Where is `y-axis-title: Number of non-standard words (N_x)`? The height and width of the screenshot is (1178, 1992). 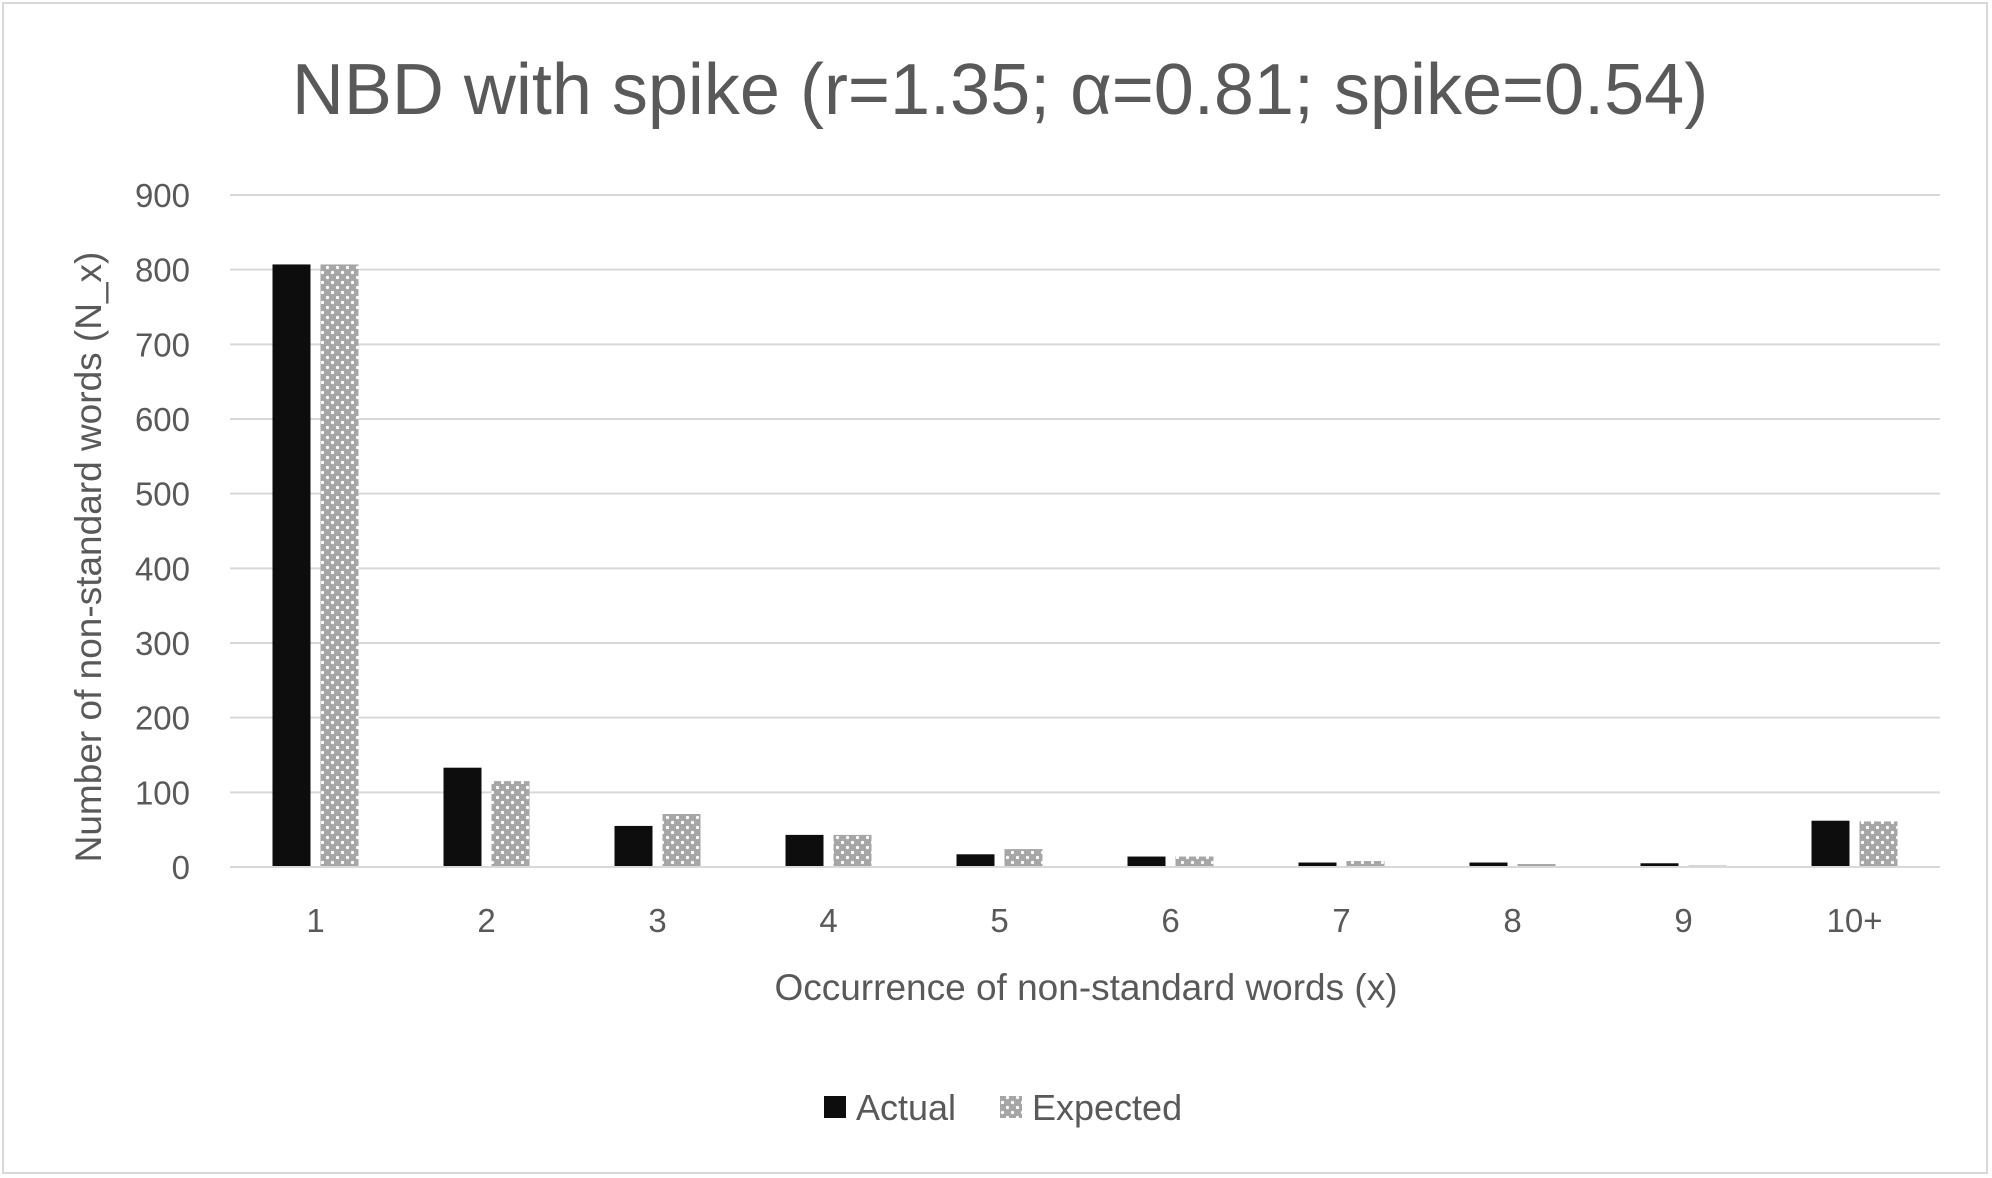 y-axis-title: Number of non-standard words (N_x) is located at coordinates (88, 557).